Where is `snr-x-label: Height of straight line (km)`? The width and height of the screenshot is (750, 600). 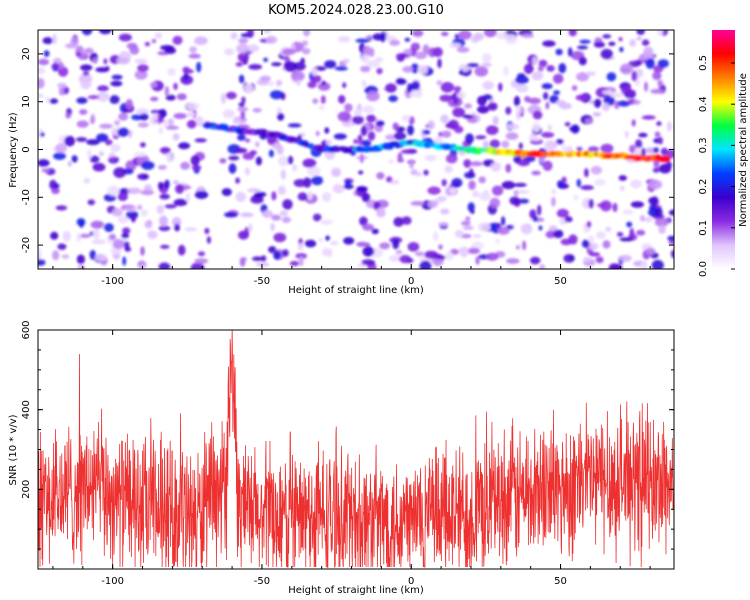
snr-x-label: Height of straight line (km) is located at coordinates (356, 590).